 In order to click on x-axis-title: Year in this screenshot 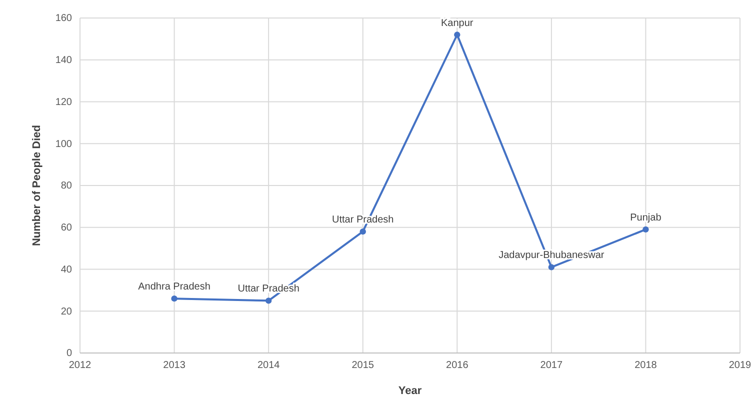, I will do `click(410, 391)`.